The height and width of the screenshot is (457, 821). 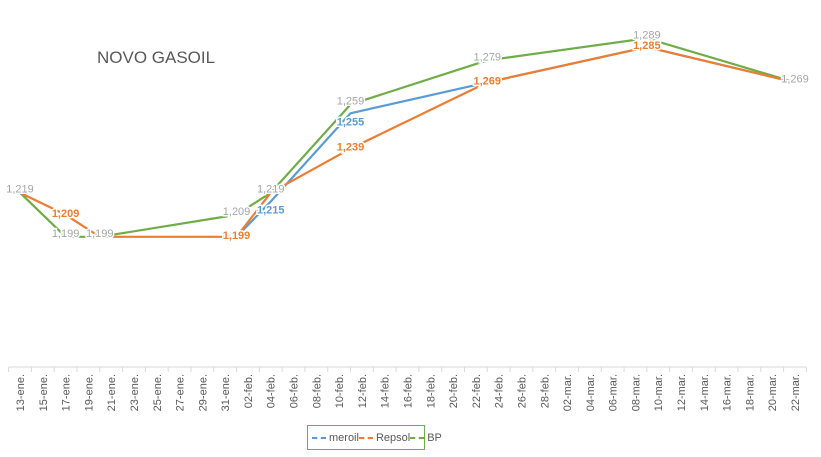 I want to click on x-tick-label: 20-feb., so click(x=454, y=391).